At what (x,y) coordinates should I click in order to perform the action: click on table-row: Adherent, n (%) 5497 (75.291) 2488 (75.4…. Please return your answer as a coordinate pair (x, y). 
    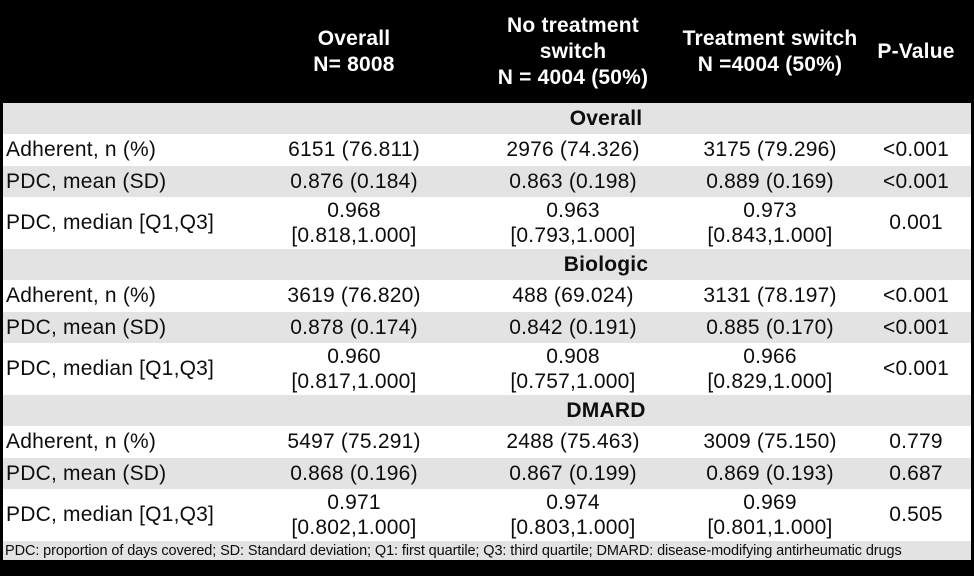
    Looking at the image, I should click on (487, 442).